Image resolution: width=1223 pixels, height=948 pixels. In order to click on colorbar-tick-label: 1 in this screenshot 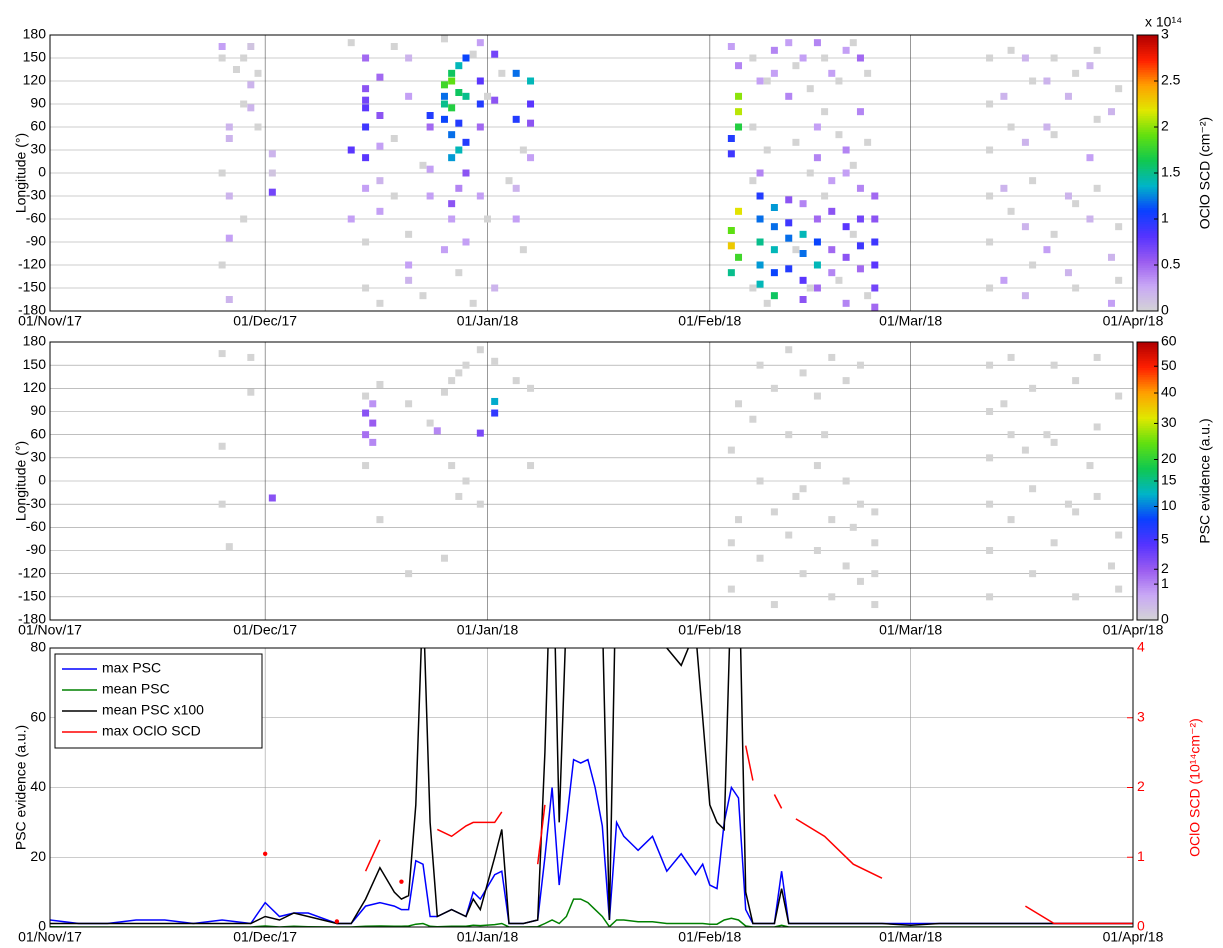, I will do `click(1165, 583)`.